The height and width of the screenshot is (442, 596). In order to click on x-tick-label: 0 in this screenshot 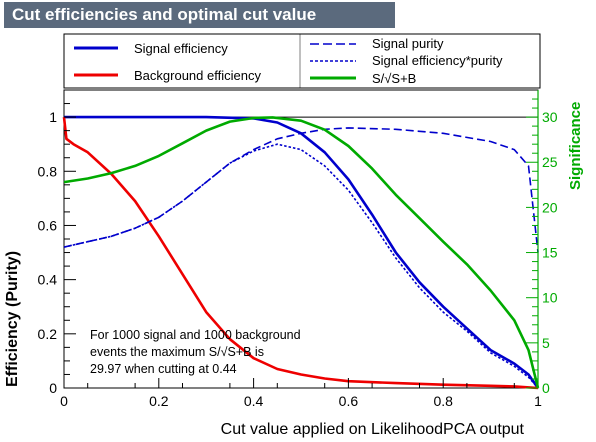, I will do `click(64, 401)`.